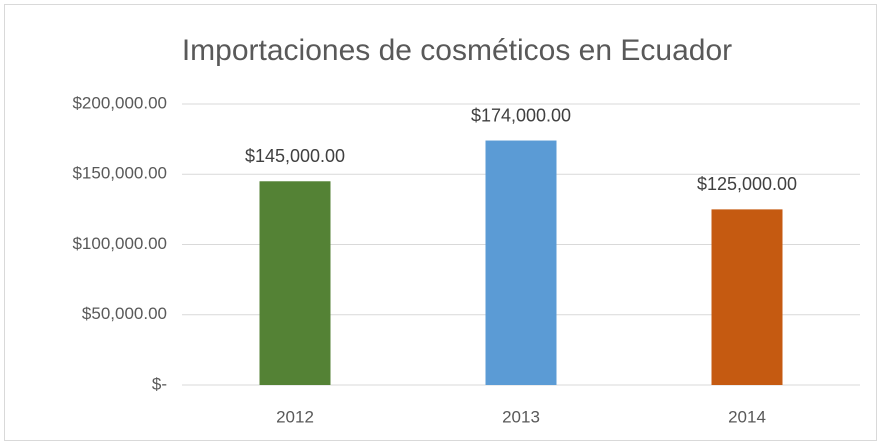 The width and height of the screenshot is (881, 446). What do you see at coordinates (457, 50) in the screenshot?
I see `chart-title: Importaciones de cosméticos en Ecuador` at bounding box center [457, 50].